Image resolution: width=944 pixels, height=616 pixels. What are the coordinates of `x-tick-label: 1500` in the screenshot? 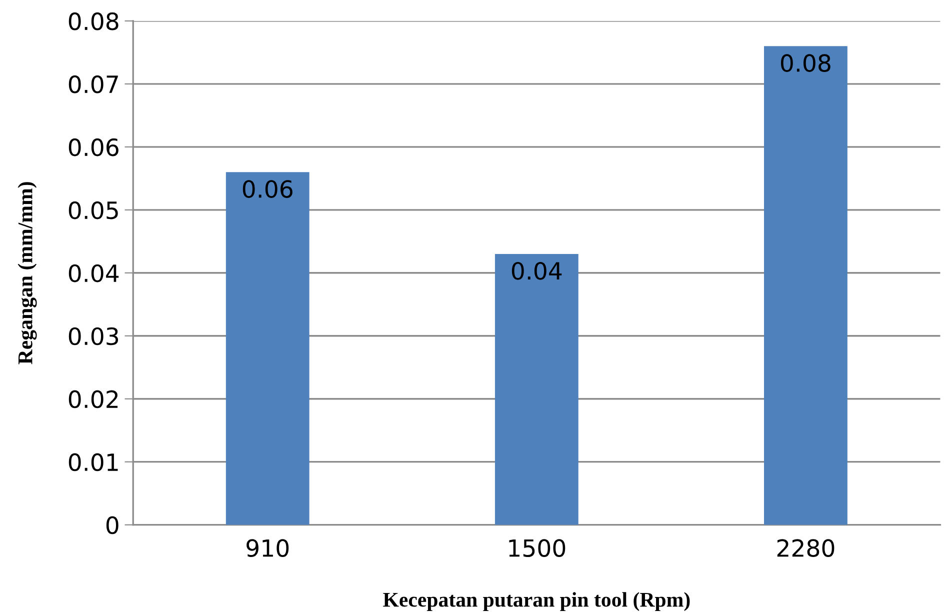 It's located at (537, 548).